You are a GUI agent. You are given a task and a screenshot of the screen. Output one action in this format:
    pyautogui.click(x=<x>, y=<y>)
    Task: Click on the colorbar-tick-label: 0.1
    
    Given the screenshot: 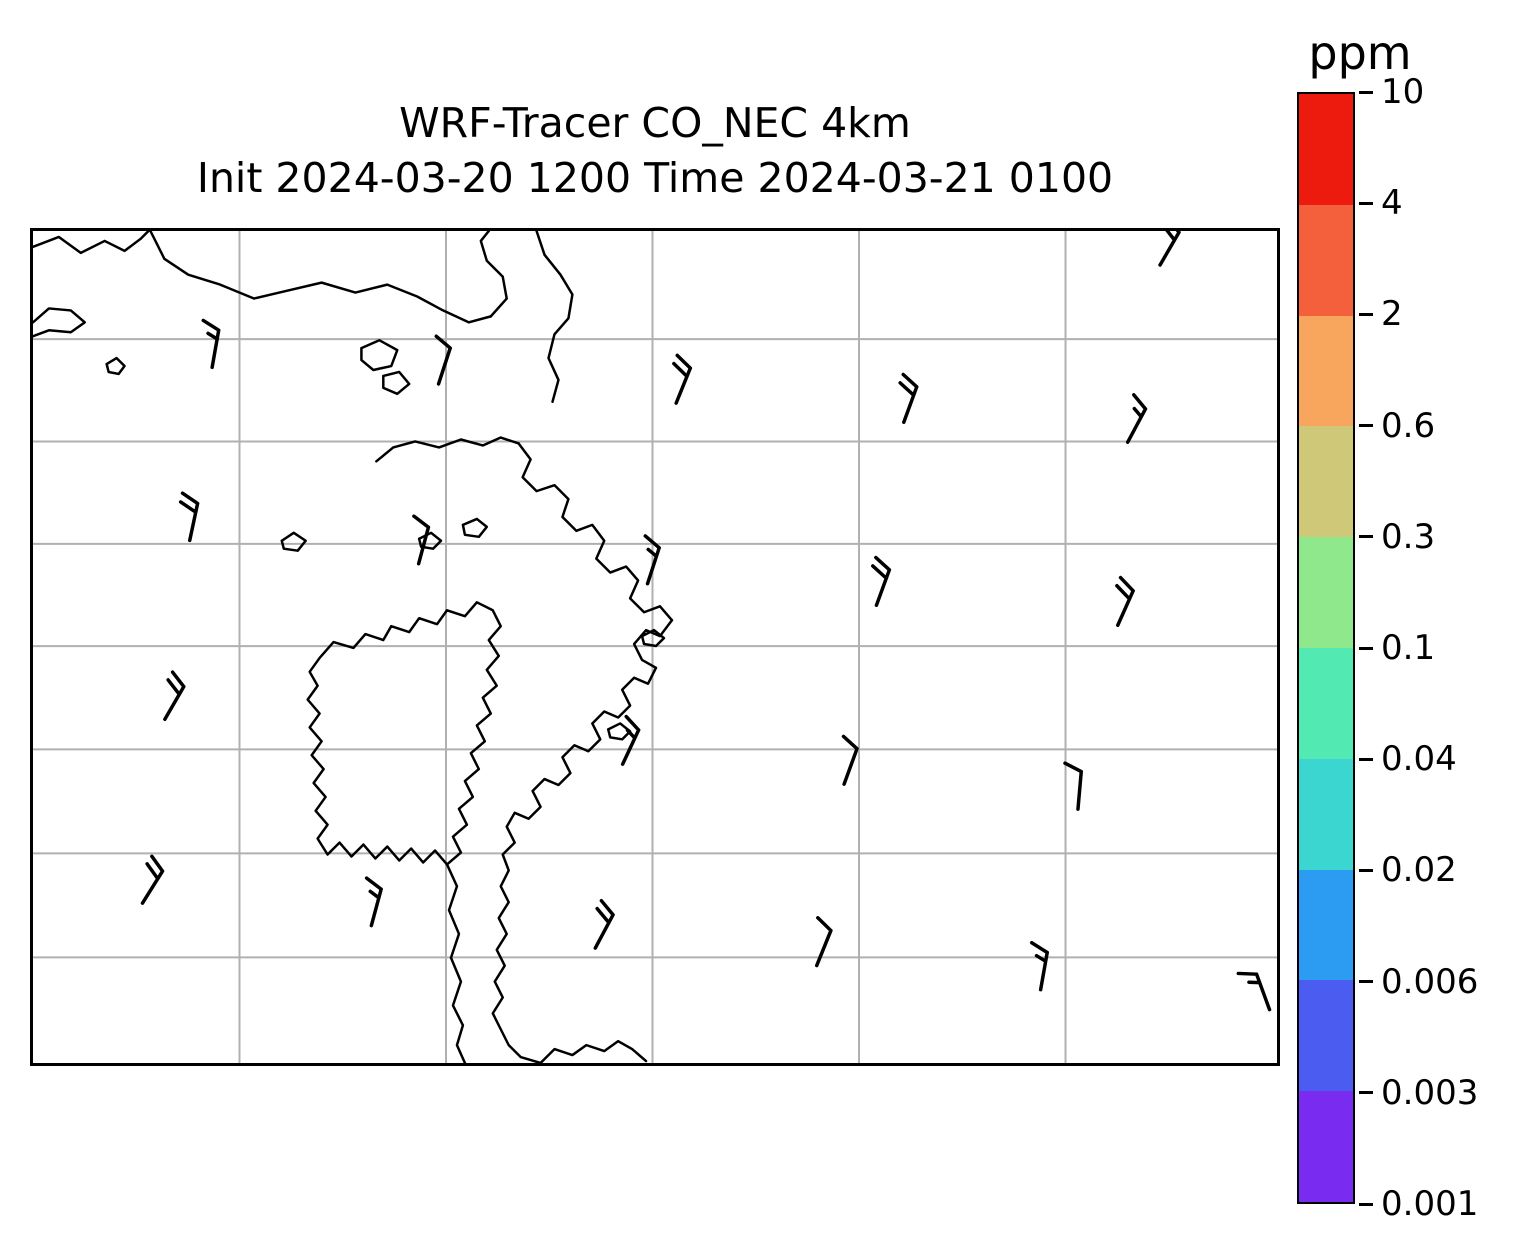 What is the action you would take?
    pyautogui.click(x=1408, y=648)
    